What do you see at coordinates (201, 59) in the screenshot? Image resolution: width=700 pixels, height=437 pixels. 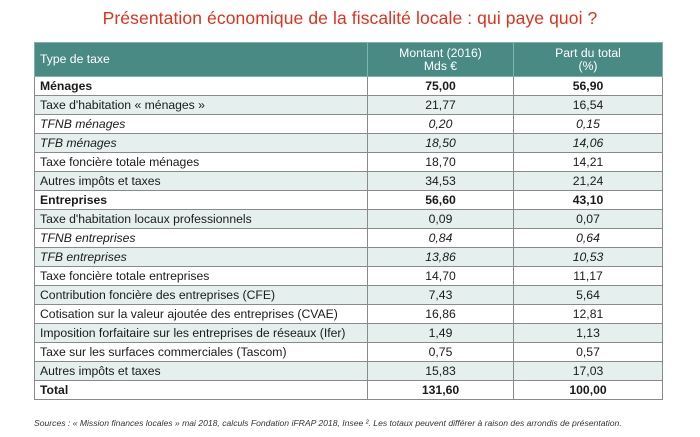 I see `header-type: Type de taxe` at bounding box center [201, 59].